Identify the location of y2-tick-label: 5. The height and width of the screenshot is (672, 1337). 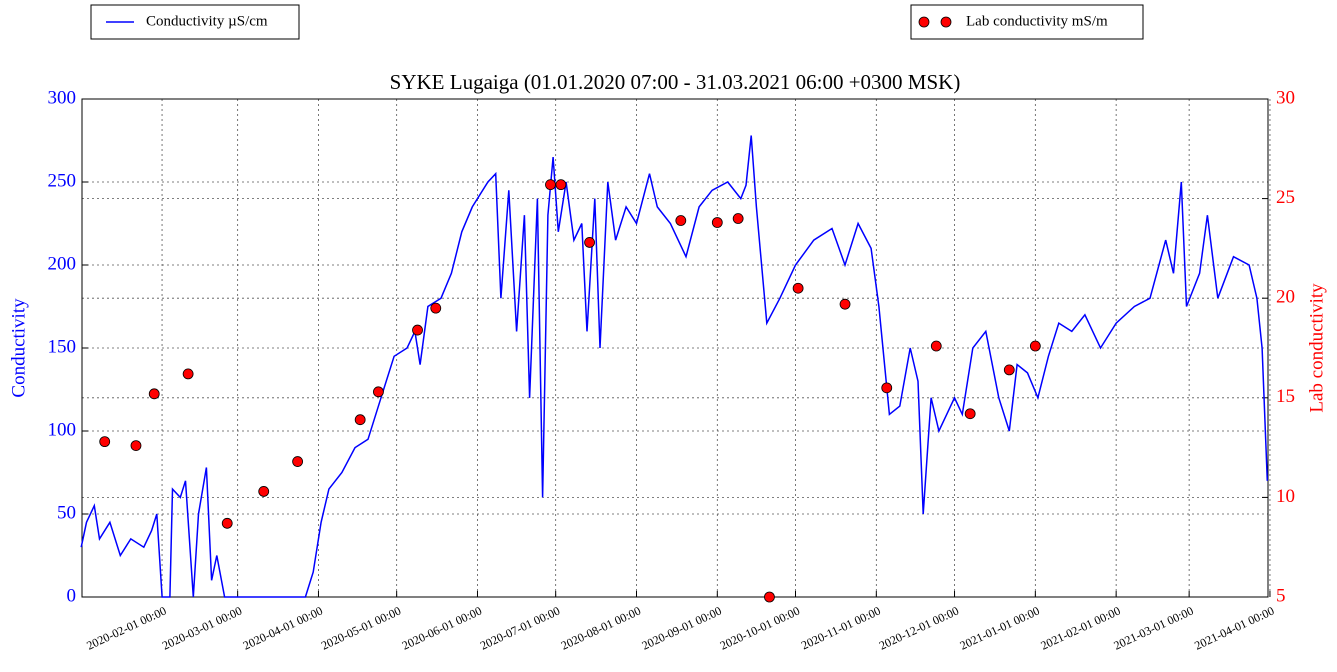
(1281, 595).